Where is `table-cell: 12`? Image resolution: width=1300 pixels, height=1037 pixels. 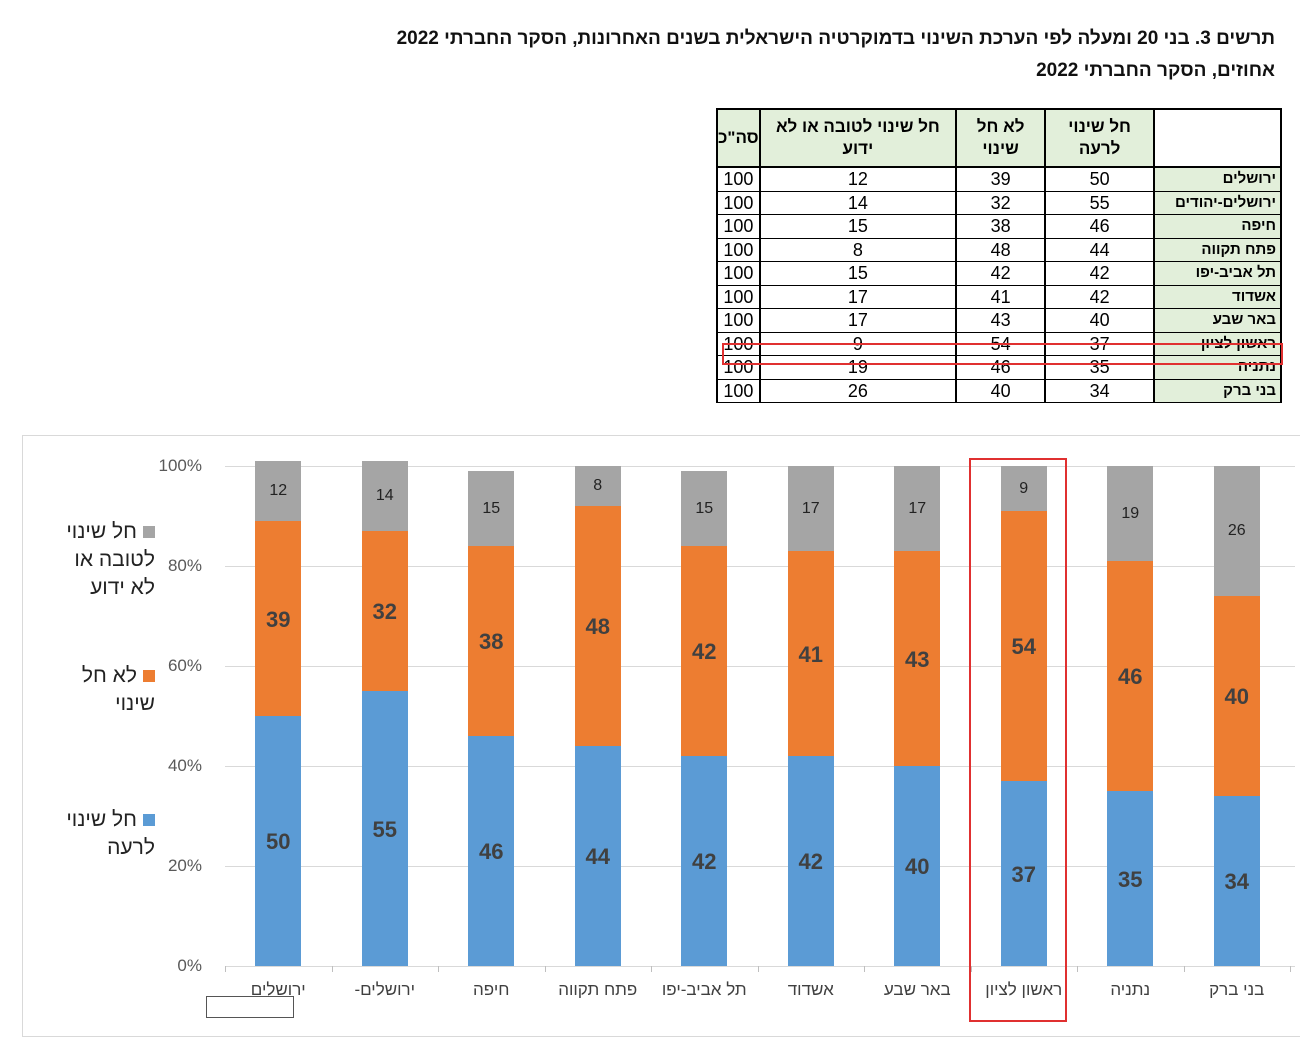
table-cell: 12 is located at coordinates (858, 179).